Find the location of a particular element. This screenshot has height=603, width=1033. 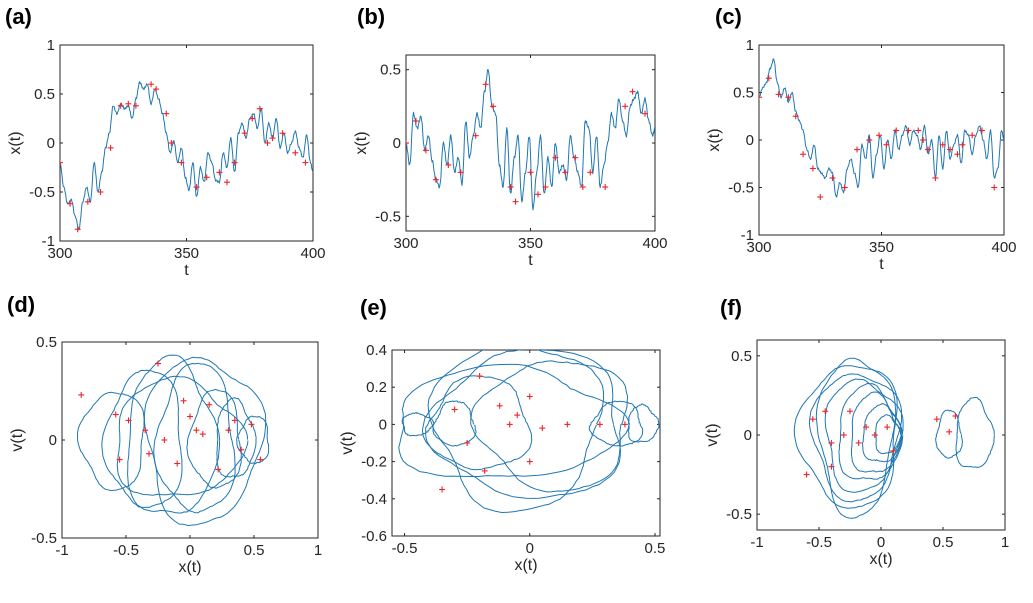

y-axis-label: v(t) is located at coordinates (17, 439).